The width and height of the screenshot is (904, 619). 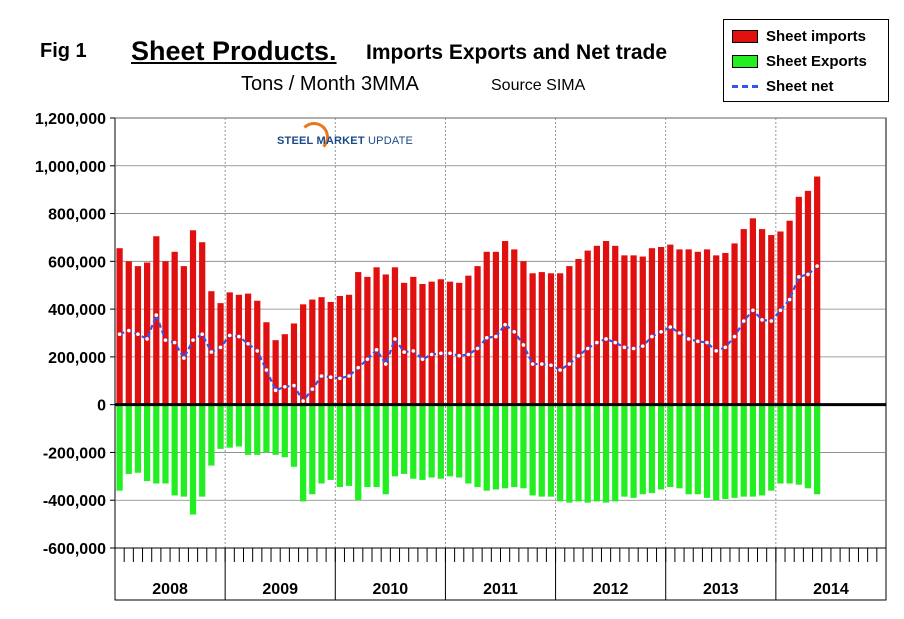 I want to click on y-tick-label: 200,000, so click(x=77, y=358).